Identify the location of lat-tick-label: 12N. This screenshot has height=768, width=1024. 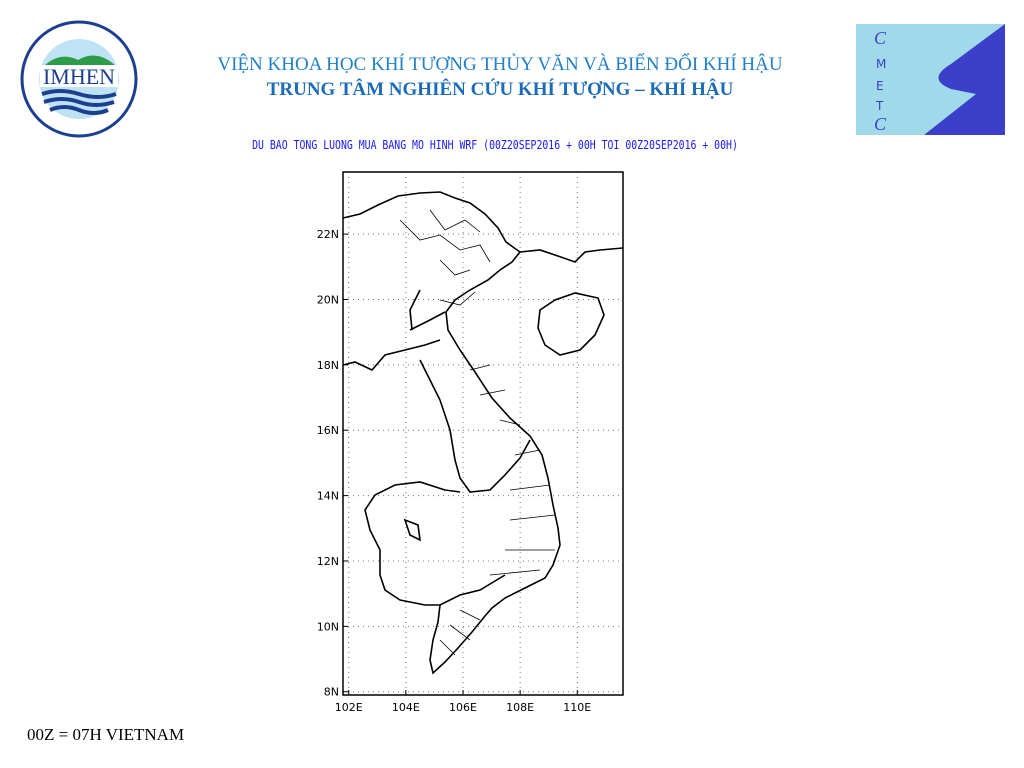
(328, 561).